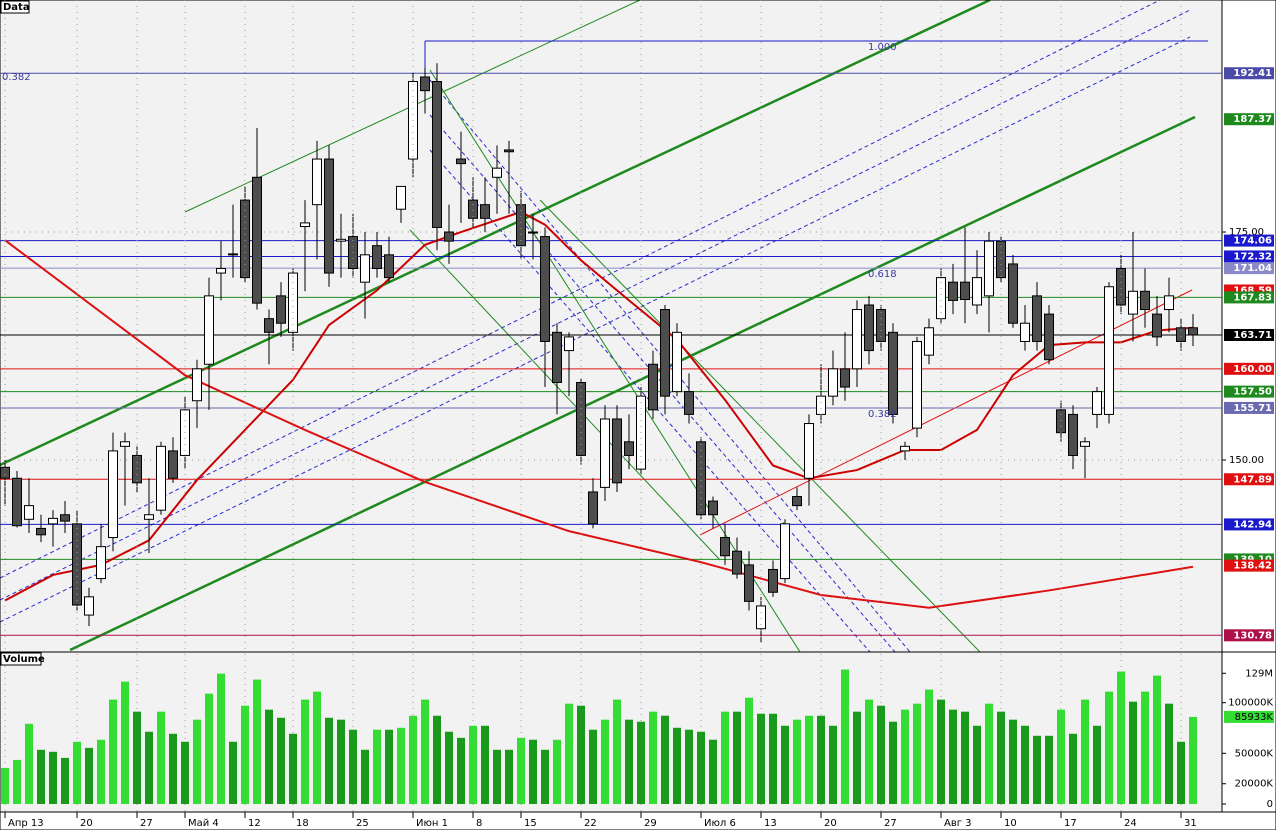  What do you see at coordinates (1252, 566) in the screenshot?
I see `level-label: 138.42` at bounding box center [1252, 566].